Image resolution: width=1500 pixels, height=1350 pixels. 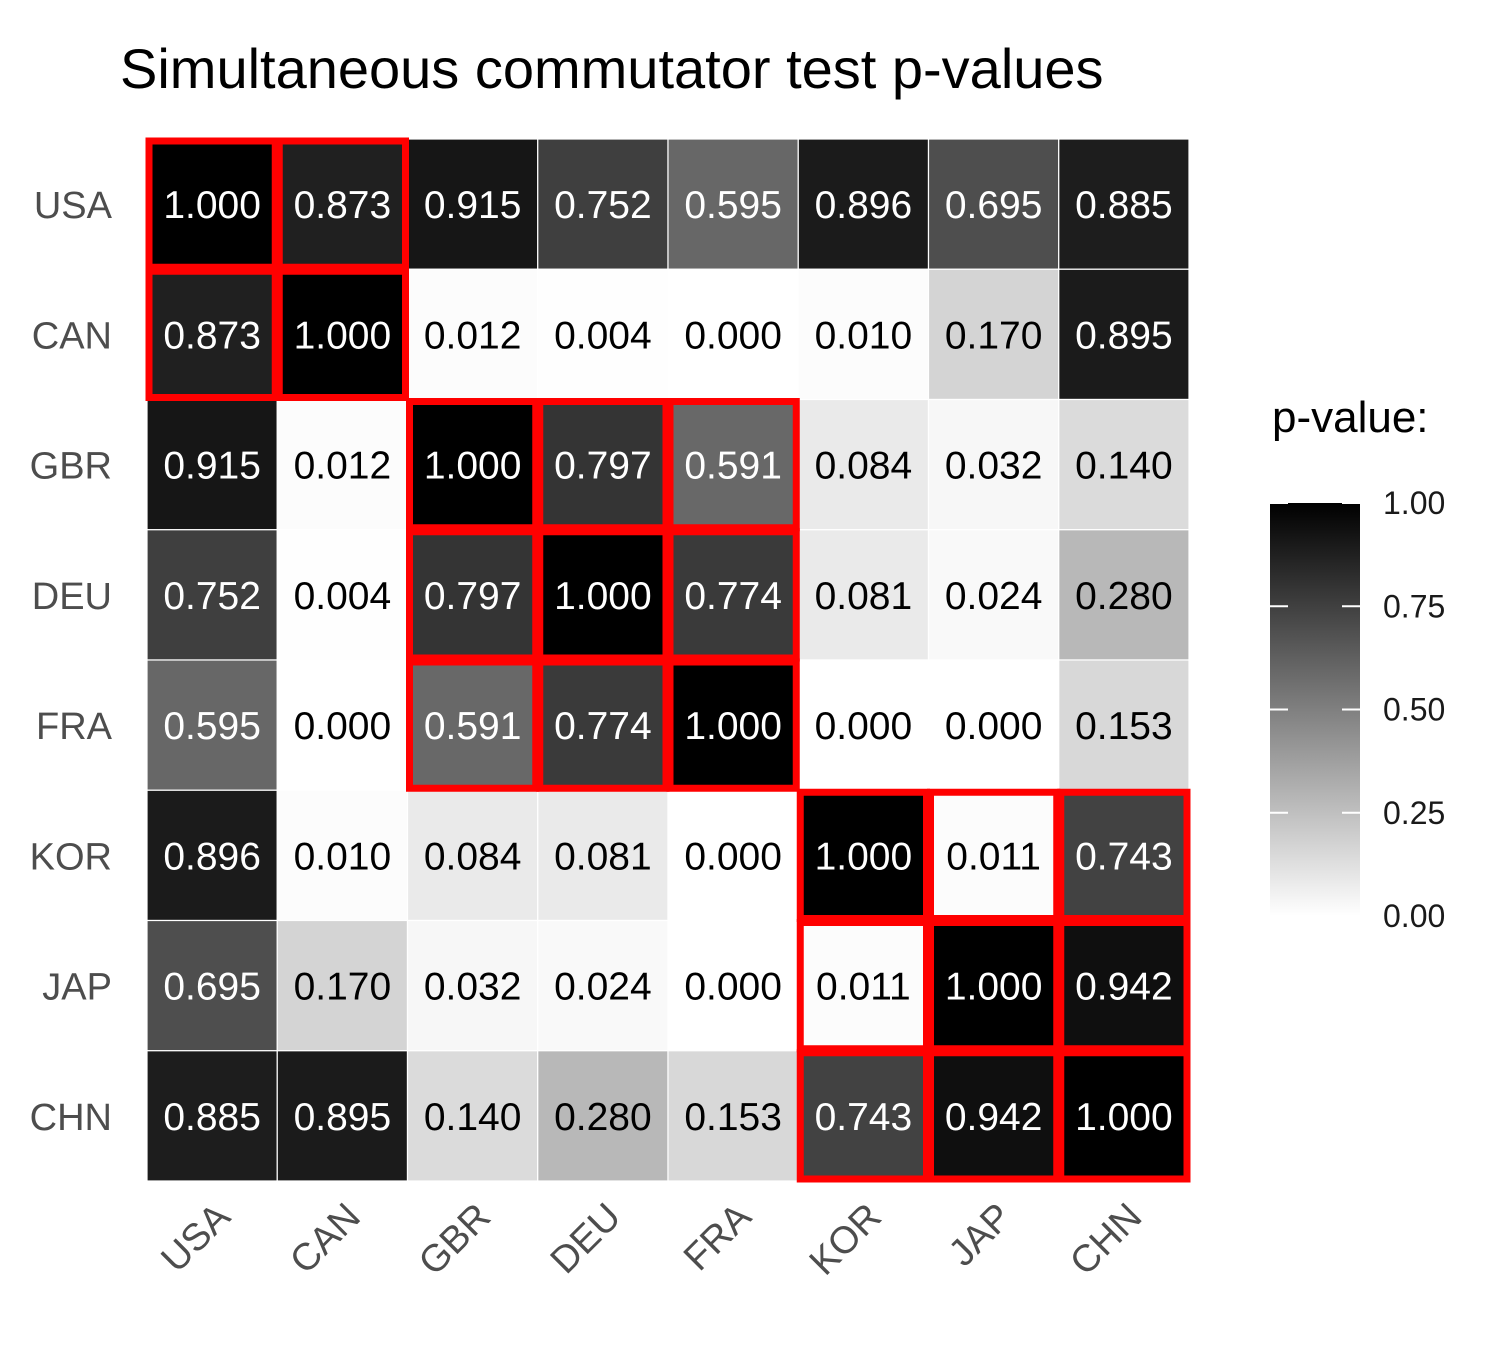 I want to click on cell-label: 0.942, so click(x=994, y=1117).